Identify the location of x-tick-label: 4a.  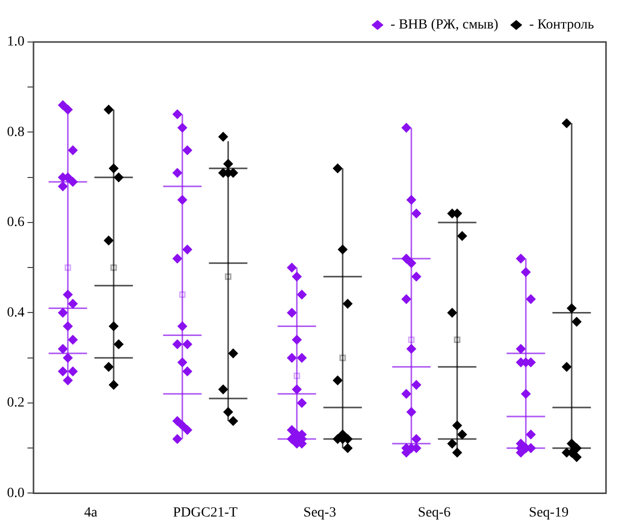
(91, 512).